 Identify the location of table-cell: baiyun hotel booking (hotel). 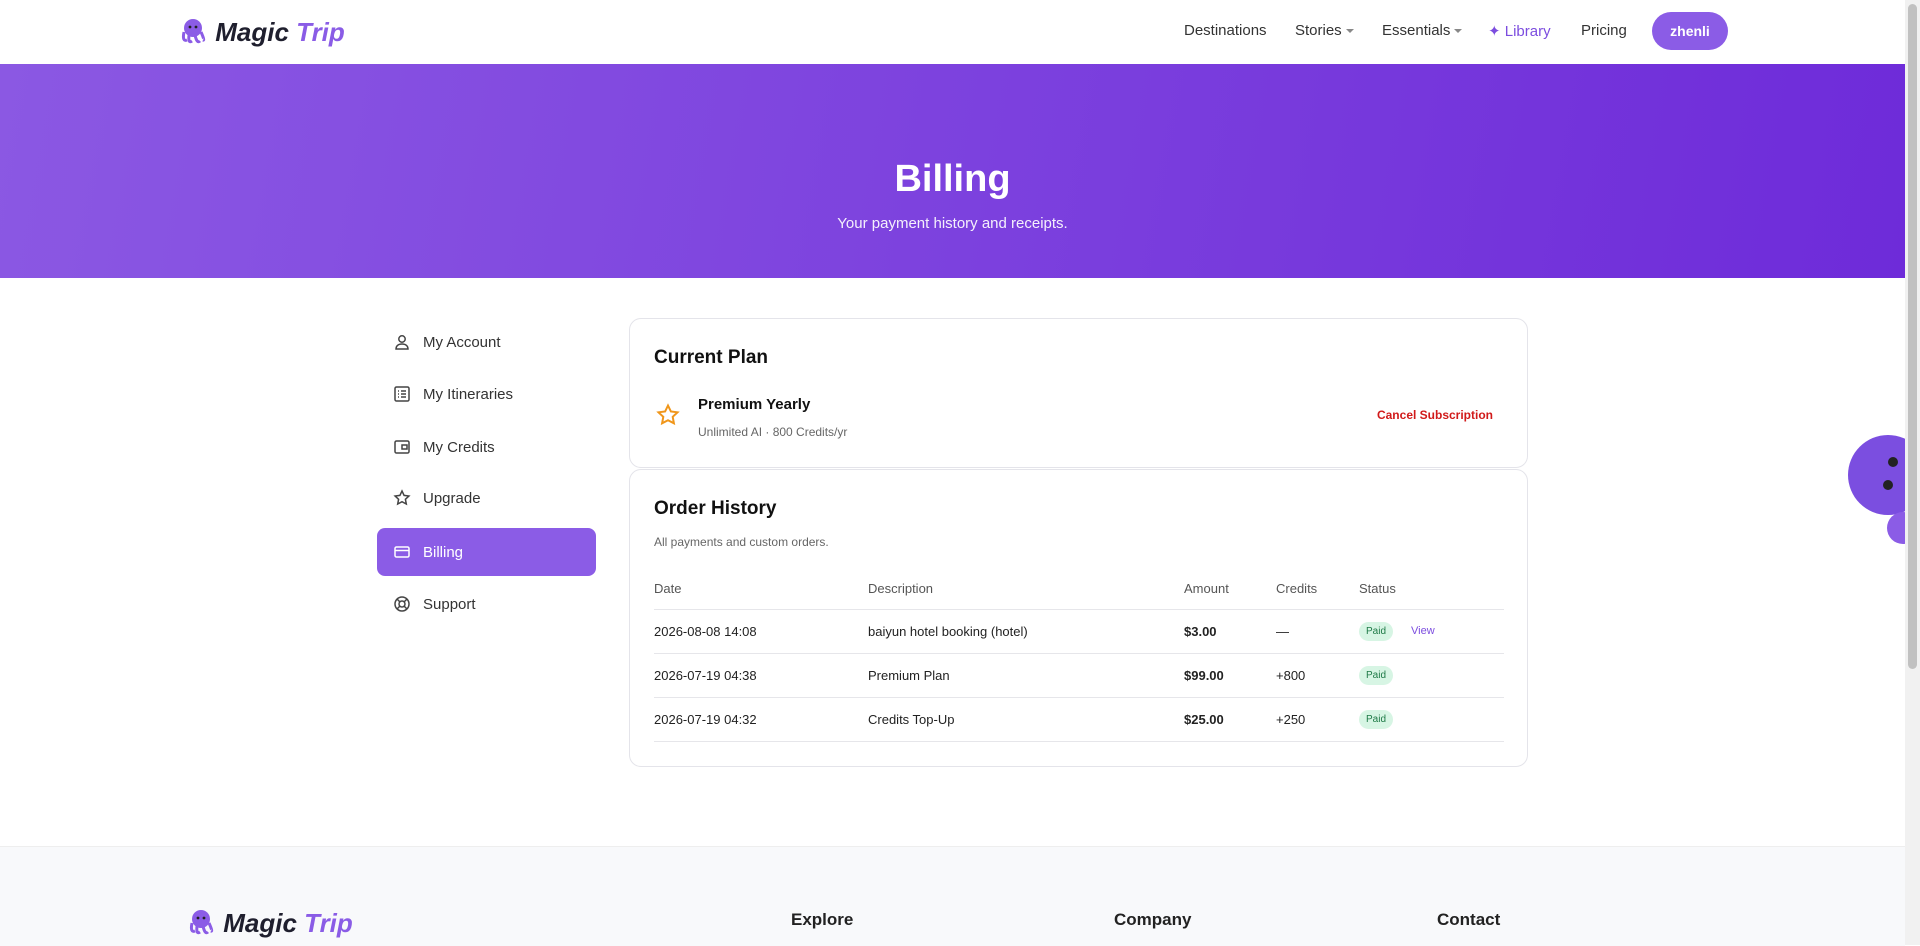
(948, 631).